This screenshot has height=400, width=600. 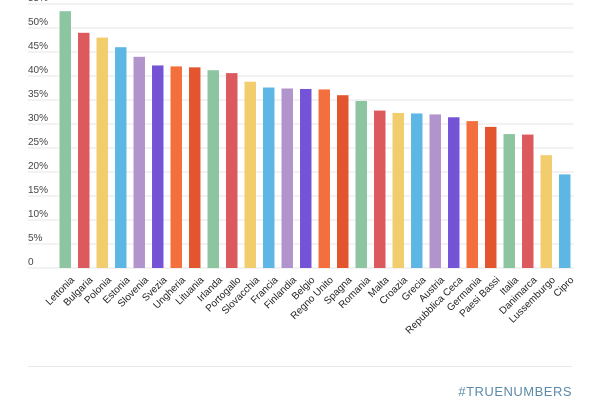 I want to click on y-tick-label: 20%, so click(x=38, y=166).